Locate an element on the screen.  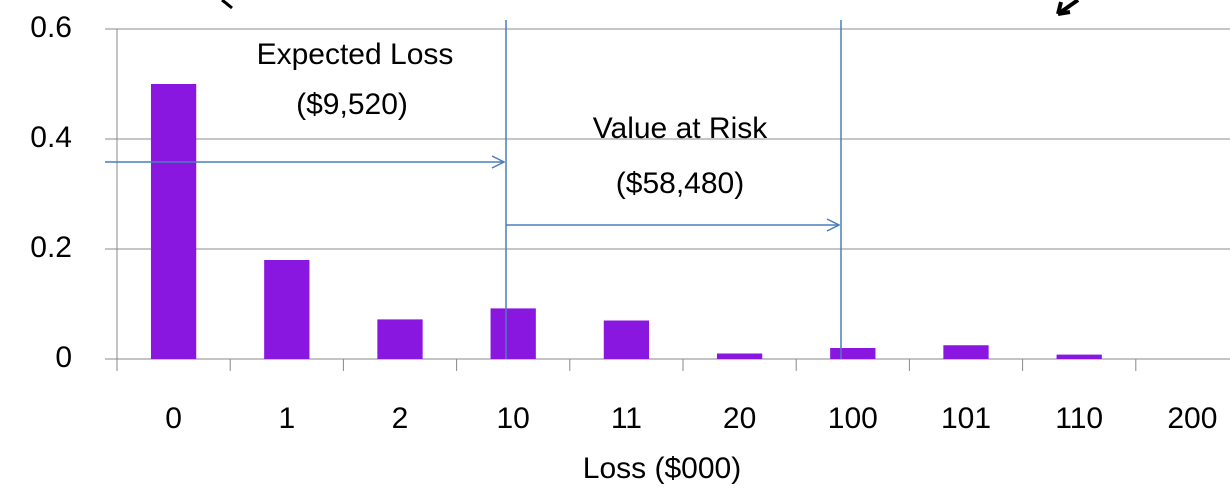
decoration-arrow is located at coordinates (1068, 8).